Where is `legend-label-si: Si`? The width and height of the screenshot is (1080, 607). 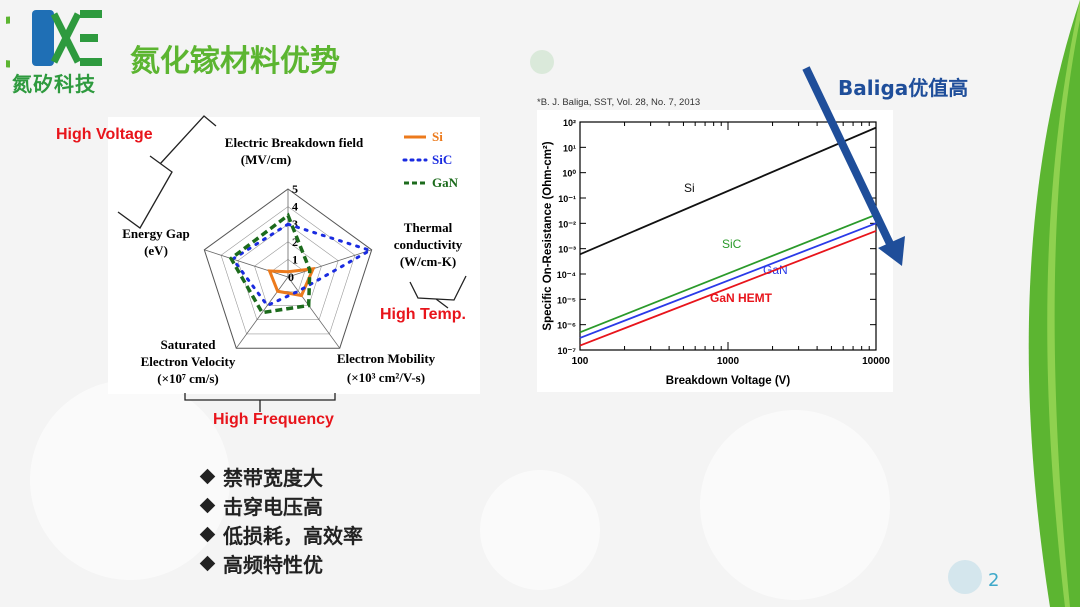
legend-label-si: Si is located at coordinates (437, 136).